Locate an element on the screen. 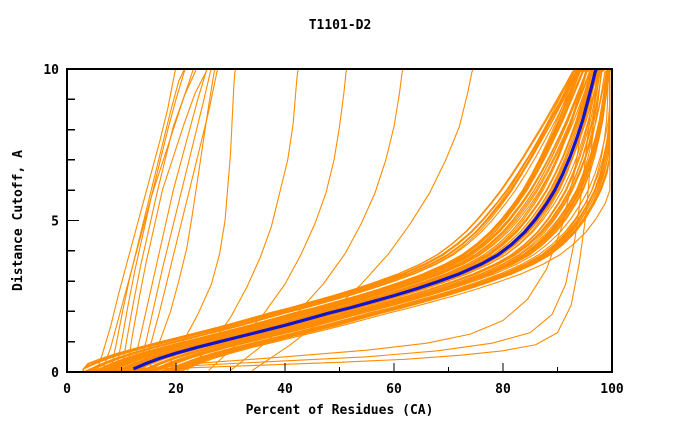 Image resolution: width=680 pixels, height=440 pixels. x-axis-label: Percent of Residues (CA) is located at coordinates (340, 410).